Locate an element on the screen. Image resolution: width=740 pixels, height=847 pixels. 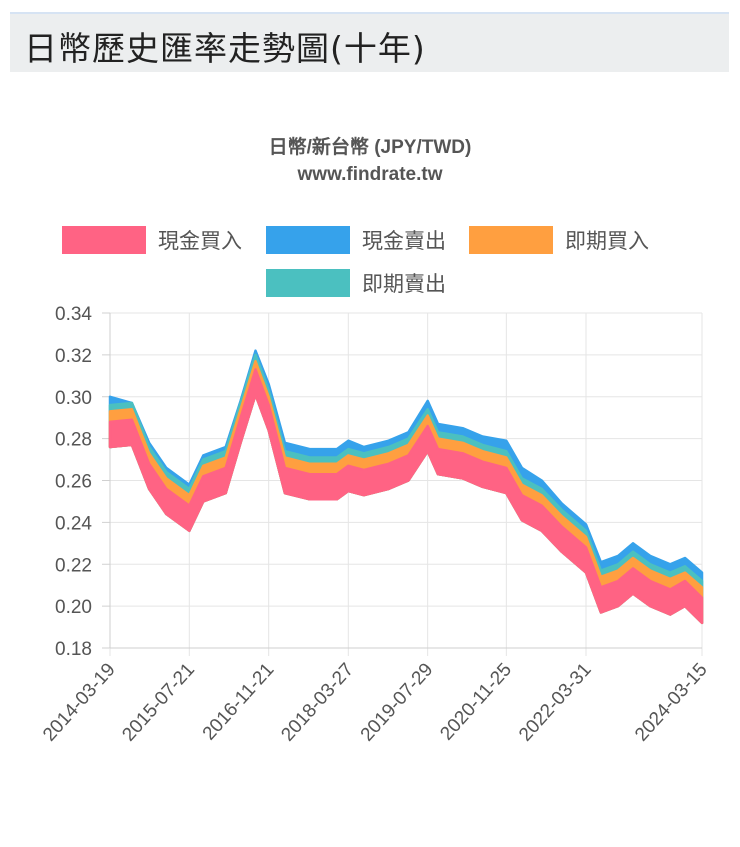
y-tick-label: 0.20 is located at coordinates (73, 607).